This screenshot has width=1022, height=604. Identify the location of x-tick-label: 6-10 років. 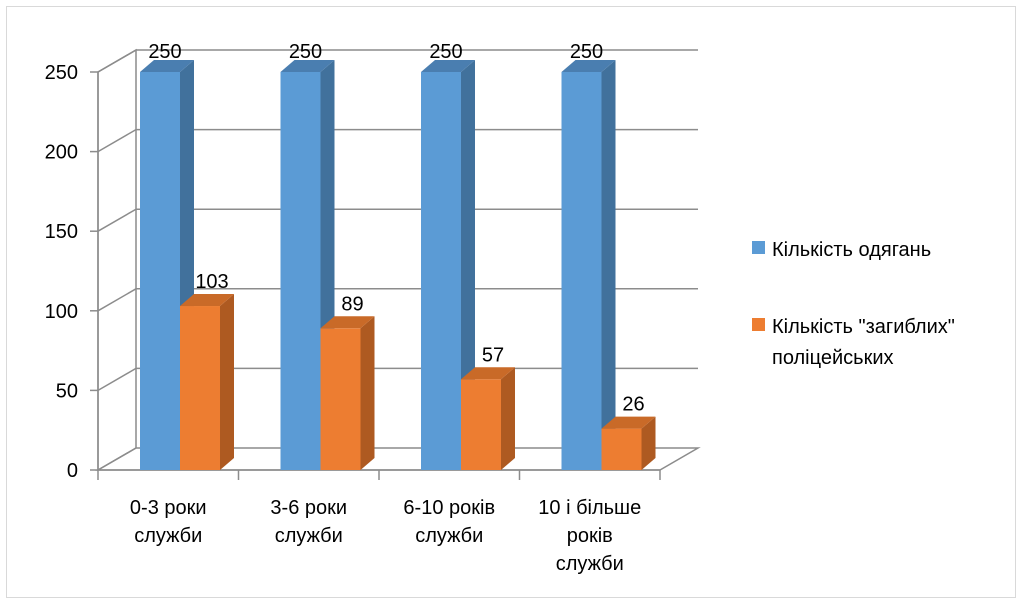
(449, 508).